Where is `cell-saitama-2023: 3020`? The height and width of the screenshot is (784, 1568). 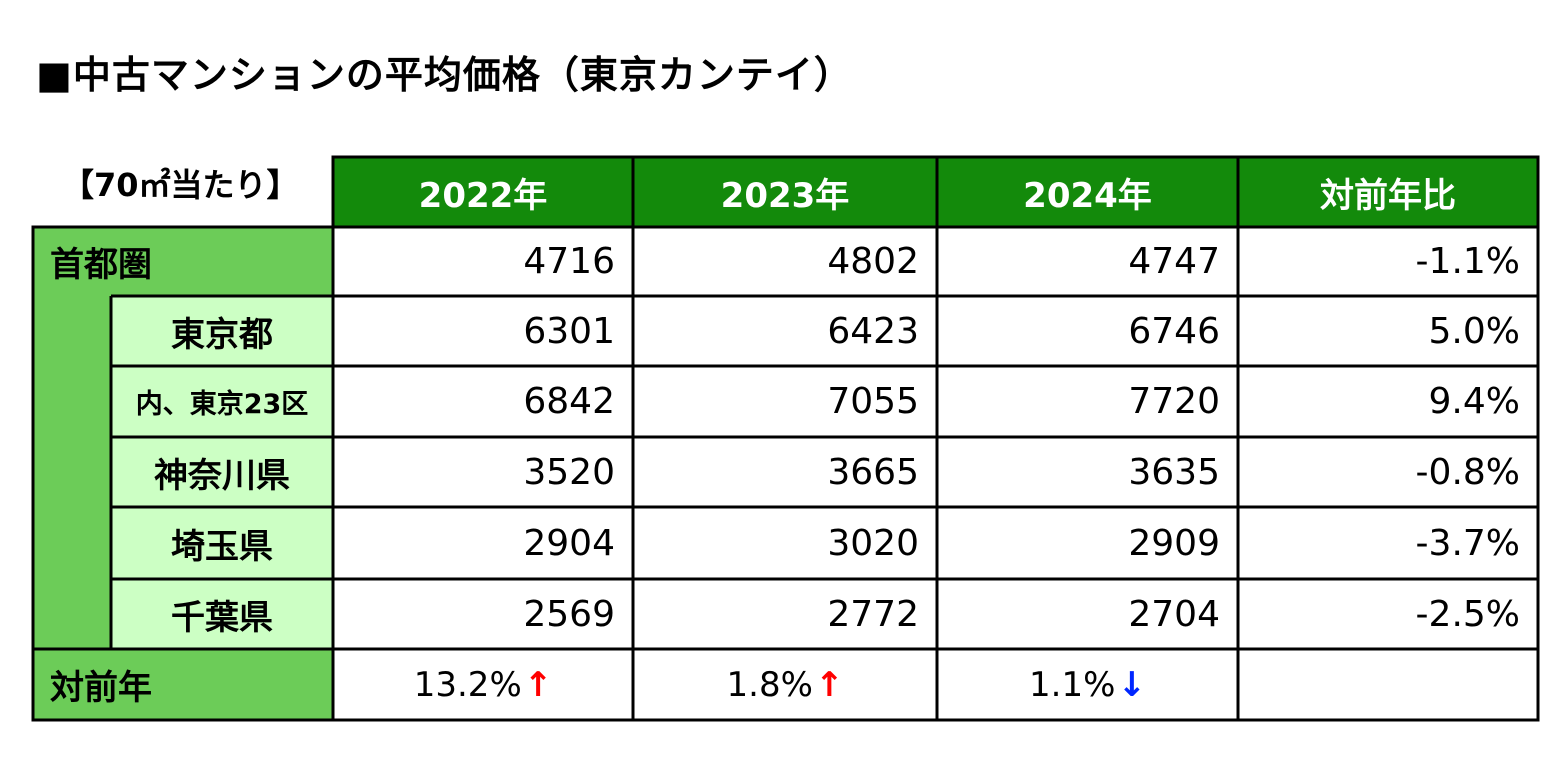 cell-saitama-2023: 3020 is located at coordinates (873, 543).